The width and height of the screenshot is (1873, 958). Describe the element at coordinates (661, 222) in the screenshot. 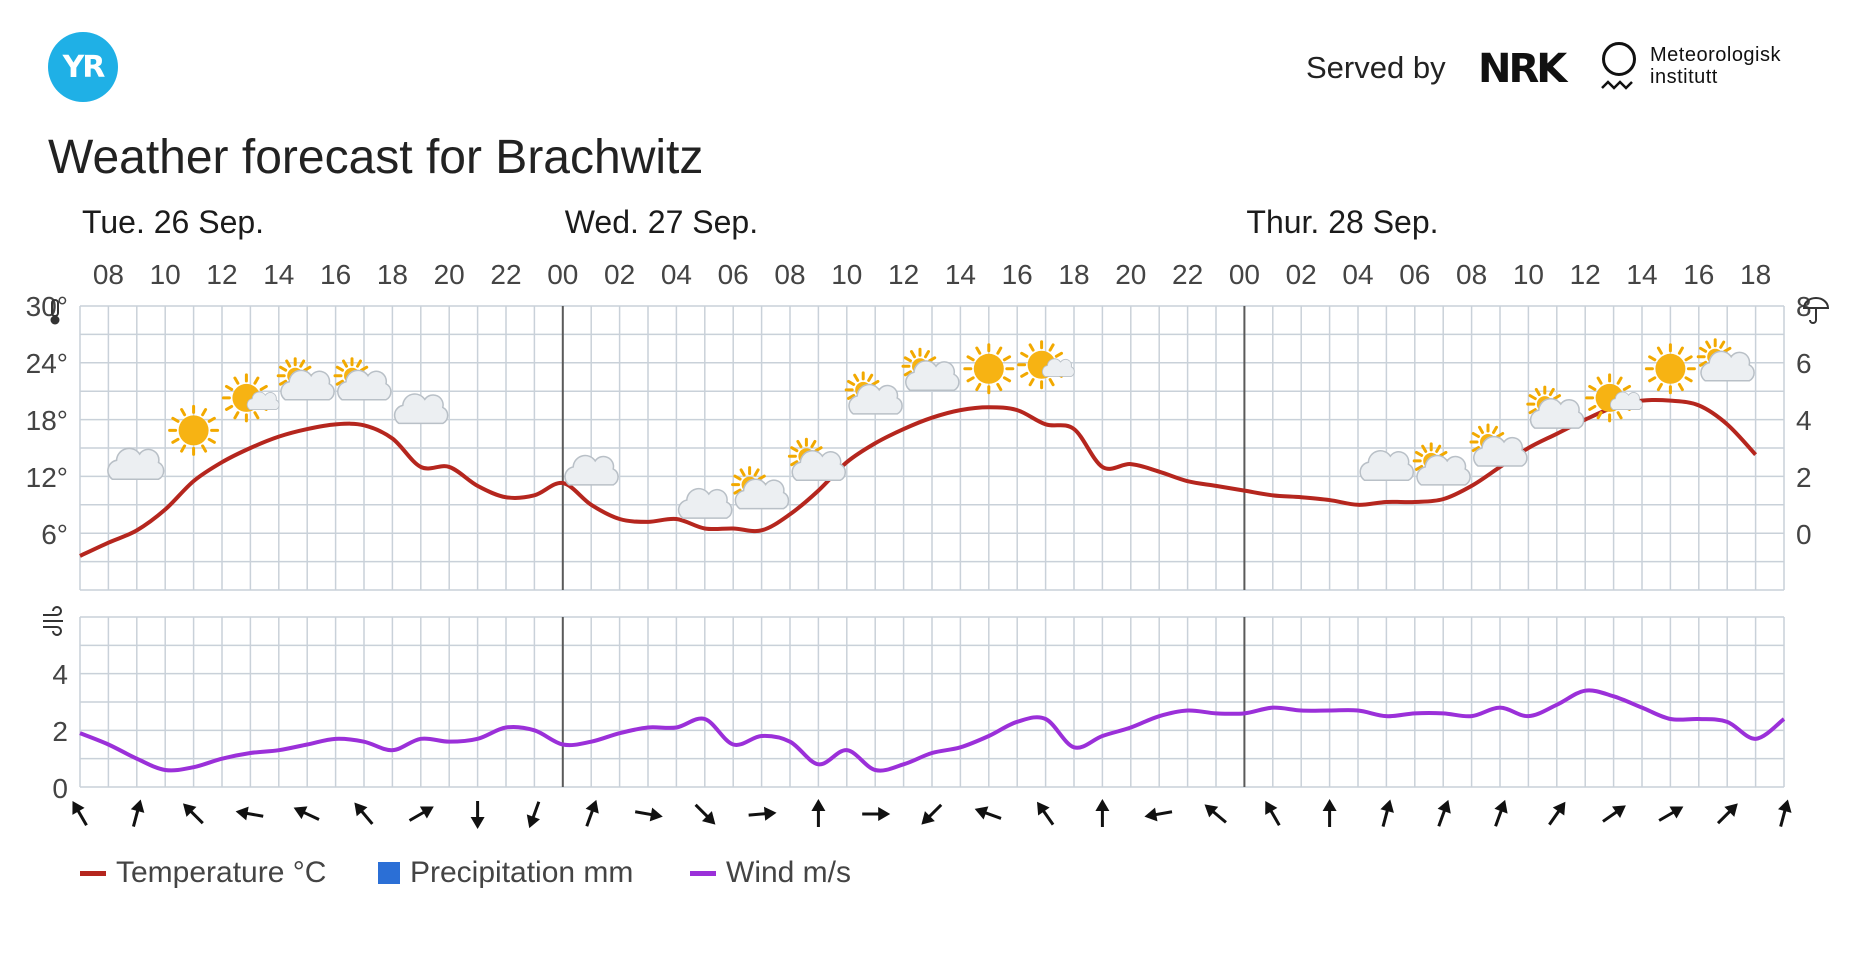

I see `day-label: Wed. 27 Sep.` at that location.